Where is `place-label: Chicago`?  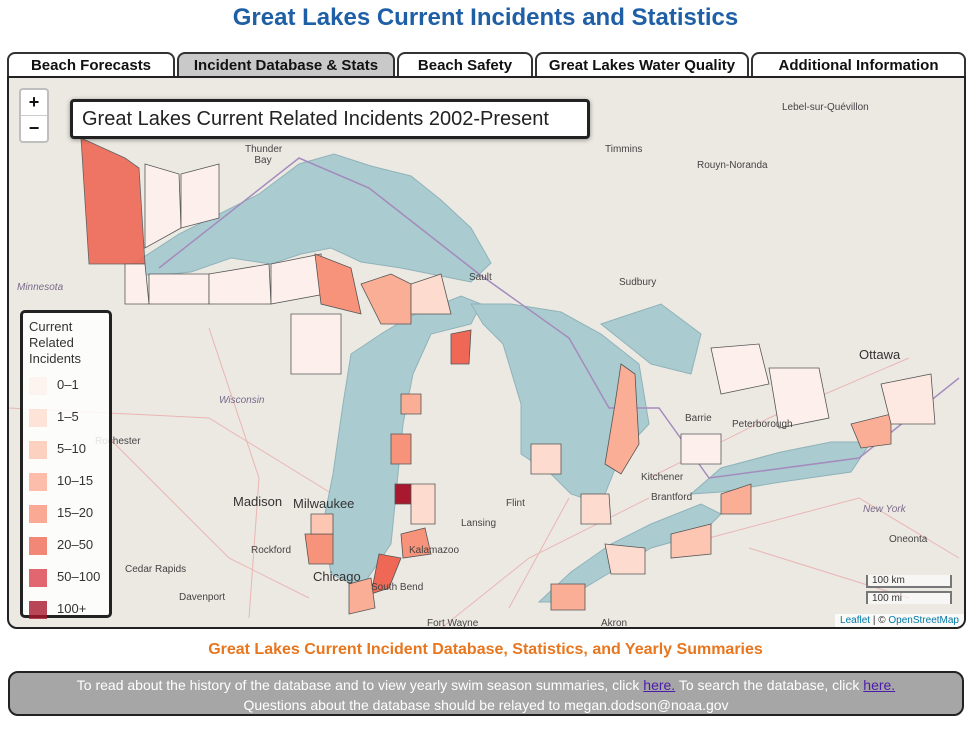 place-label: Chicago is located at coordinates (337, 576).